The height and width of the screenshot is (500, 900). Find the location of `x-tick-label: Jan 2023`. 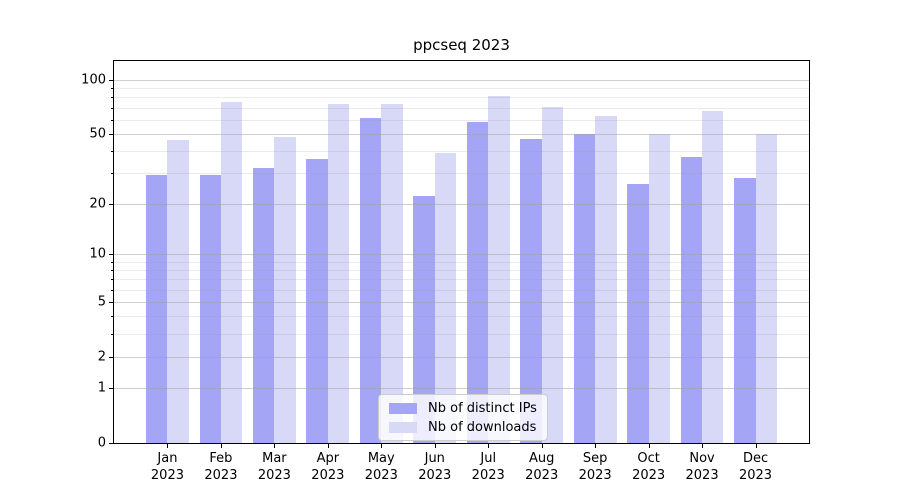

x-tick-label: Jan 2023 is located at coordinates (167, 467).